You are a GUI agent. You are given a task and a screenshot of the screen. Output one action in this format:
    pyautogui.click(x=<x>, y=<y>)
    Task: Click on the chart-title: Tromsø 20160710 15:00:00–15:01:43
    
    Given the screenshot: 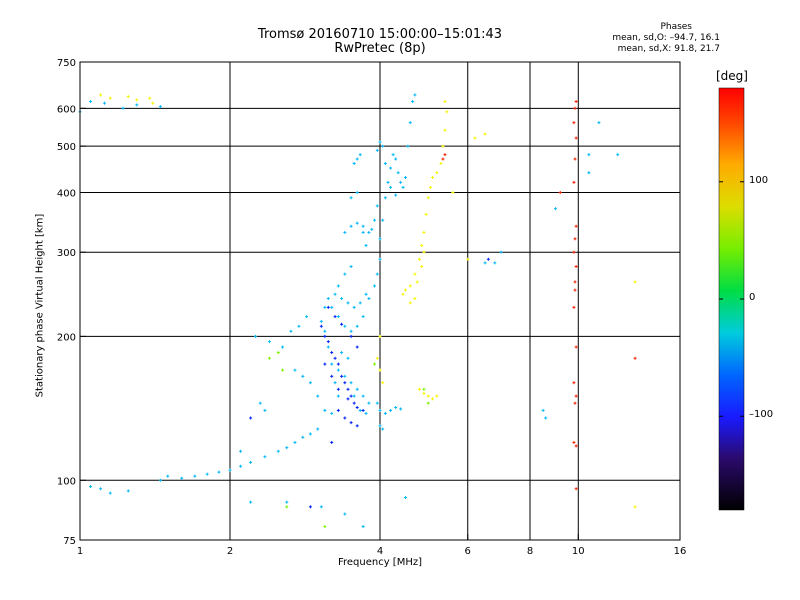 What is the action you would take?
    pyautogui.click(x=380, y=34)
    